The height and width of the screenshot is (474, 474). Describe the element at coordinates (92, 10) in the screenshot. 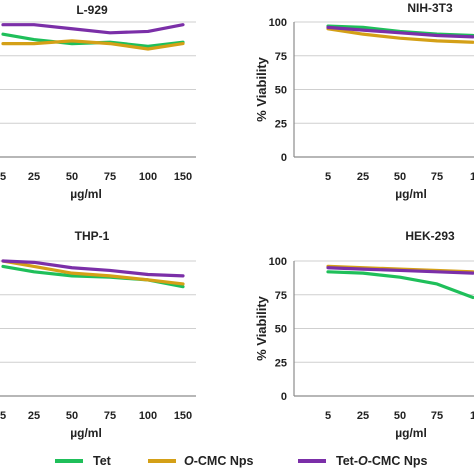

I see `panel-title: L-929` at that location.